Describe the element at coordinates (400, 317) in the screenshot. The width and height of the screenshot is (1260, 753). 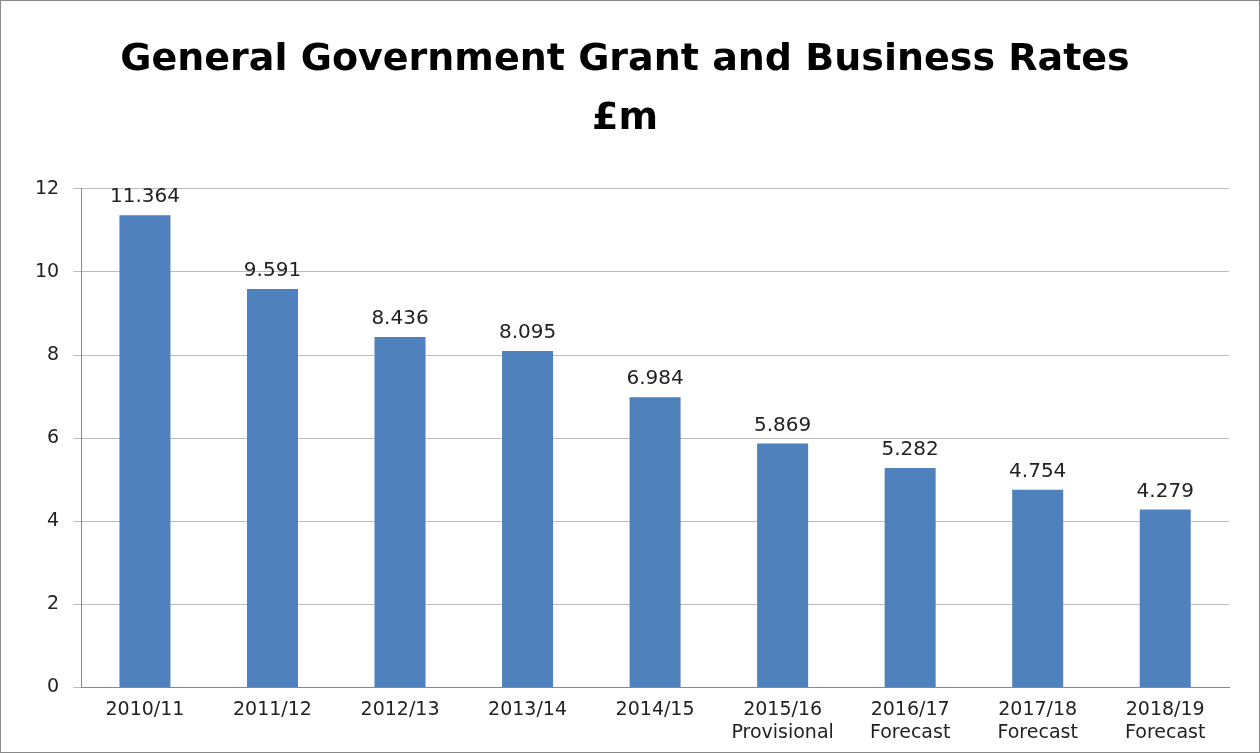
I see `data-label: 8.436` at that location.